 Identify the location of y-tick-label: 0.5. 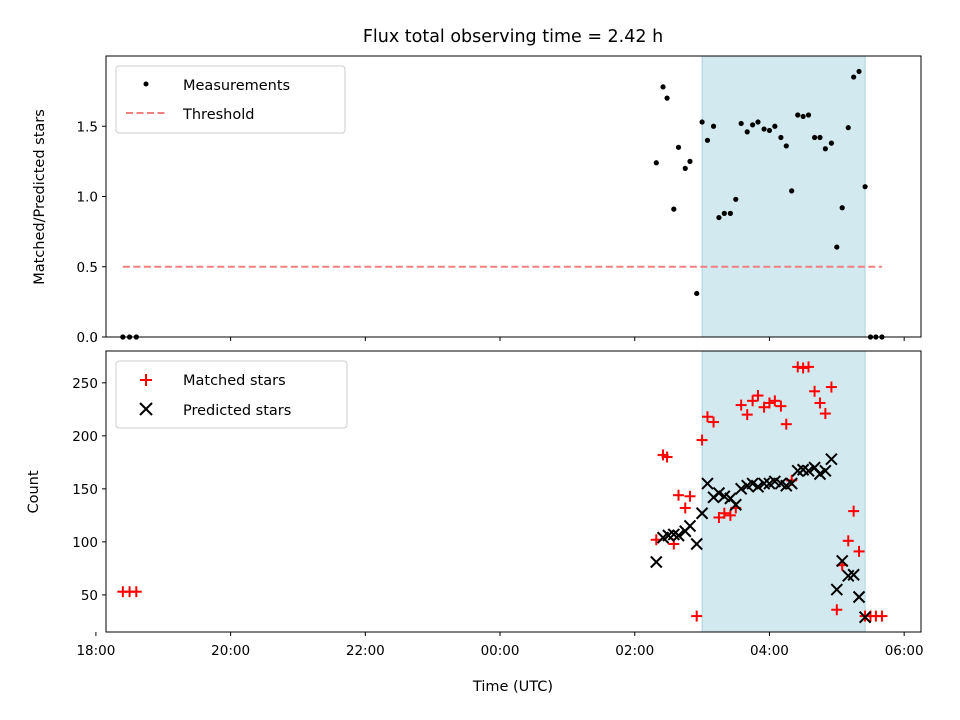
(87, 268).